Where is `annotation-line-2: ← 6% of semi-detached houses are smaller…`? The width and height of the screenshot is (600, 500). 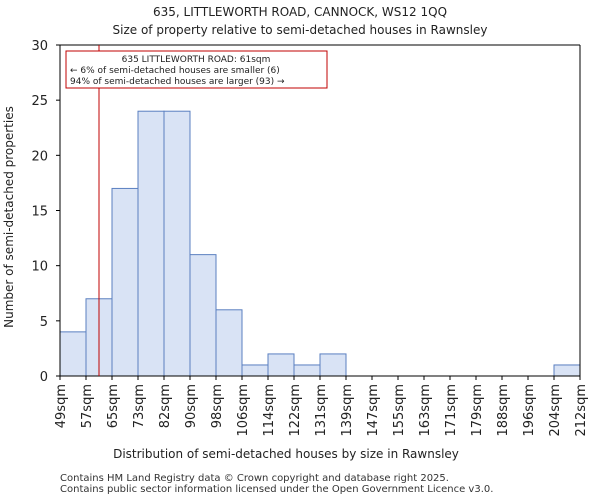 annotation-line-2: ← 6% of semi-detached houses are smaller… is located at coordinates (175, 71).